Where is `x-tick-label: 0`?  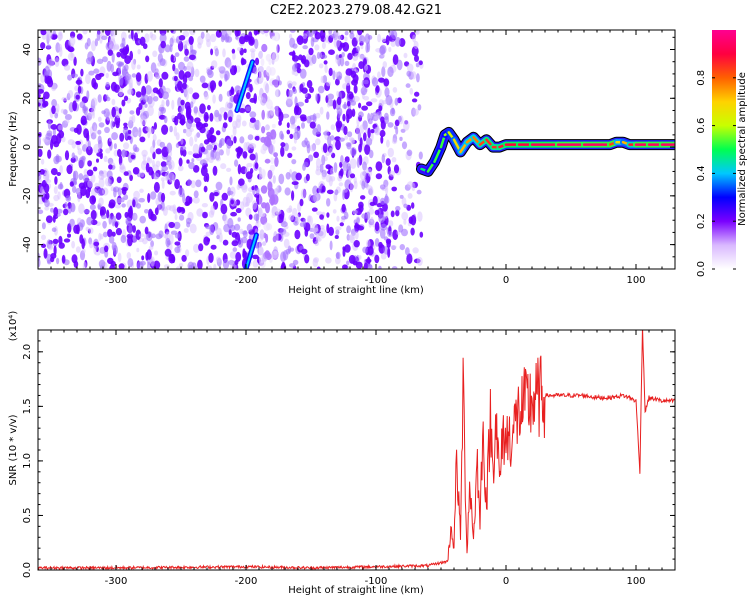
x-tick-label: 0 is located at coordinates (506, 280).